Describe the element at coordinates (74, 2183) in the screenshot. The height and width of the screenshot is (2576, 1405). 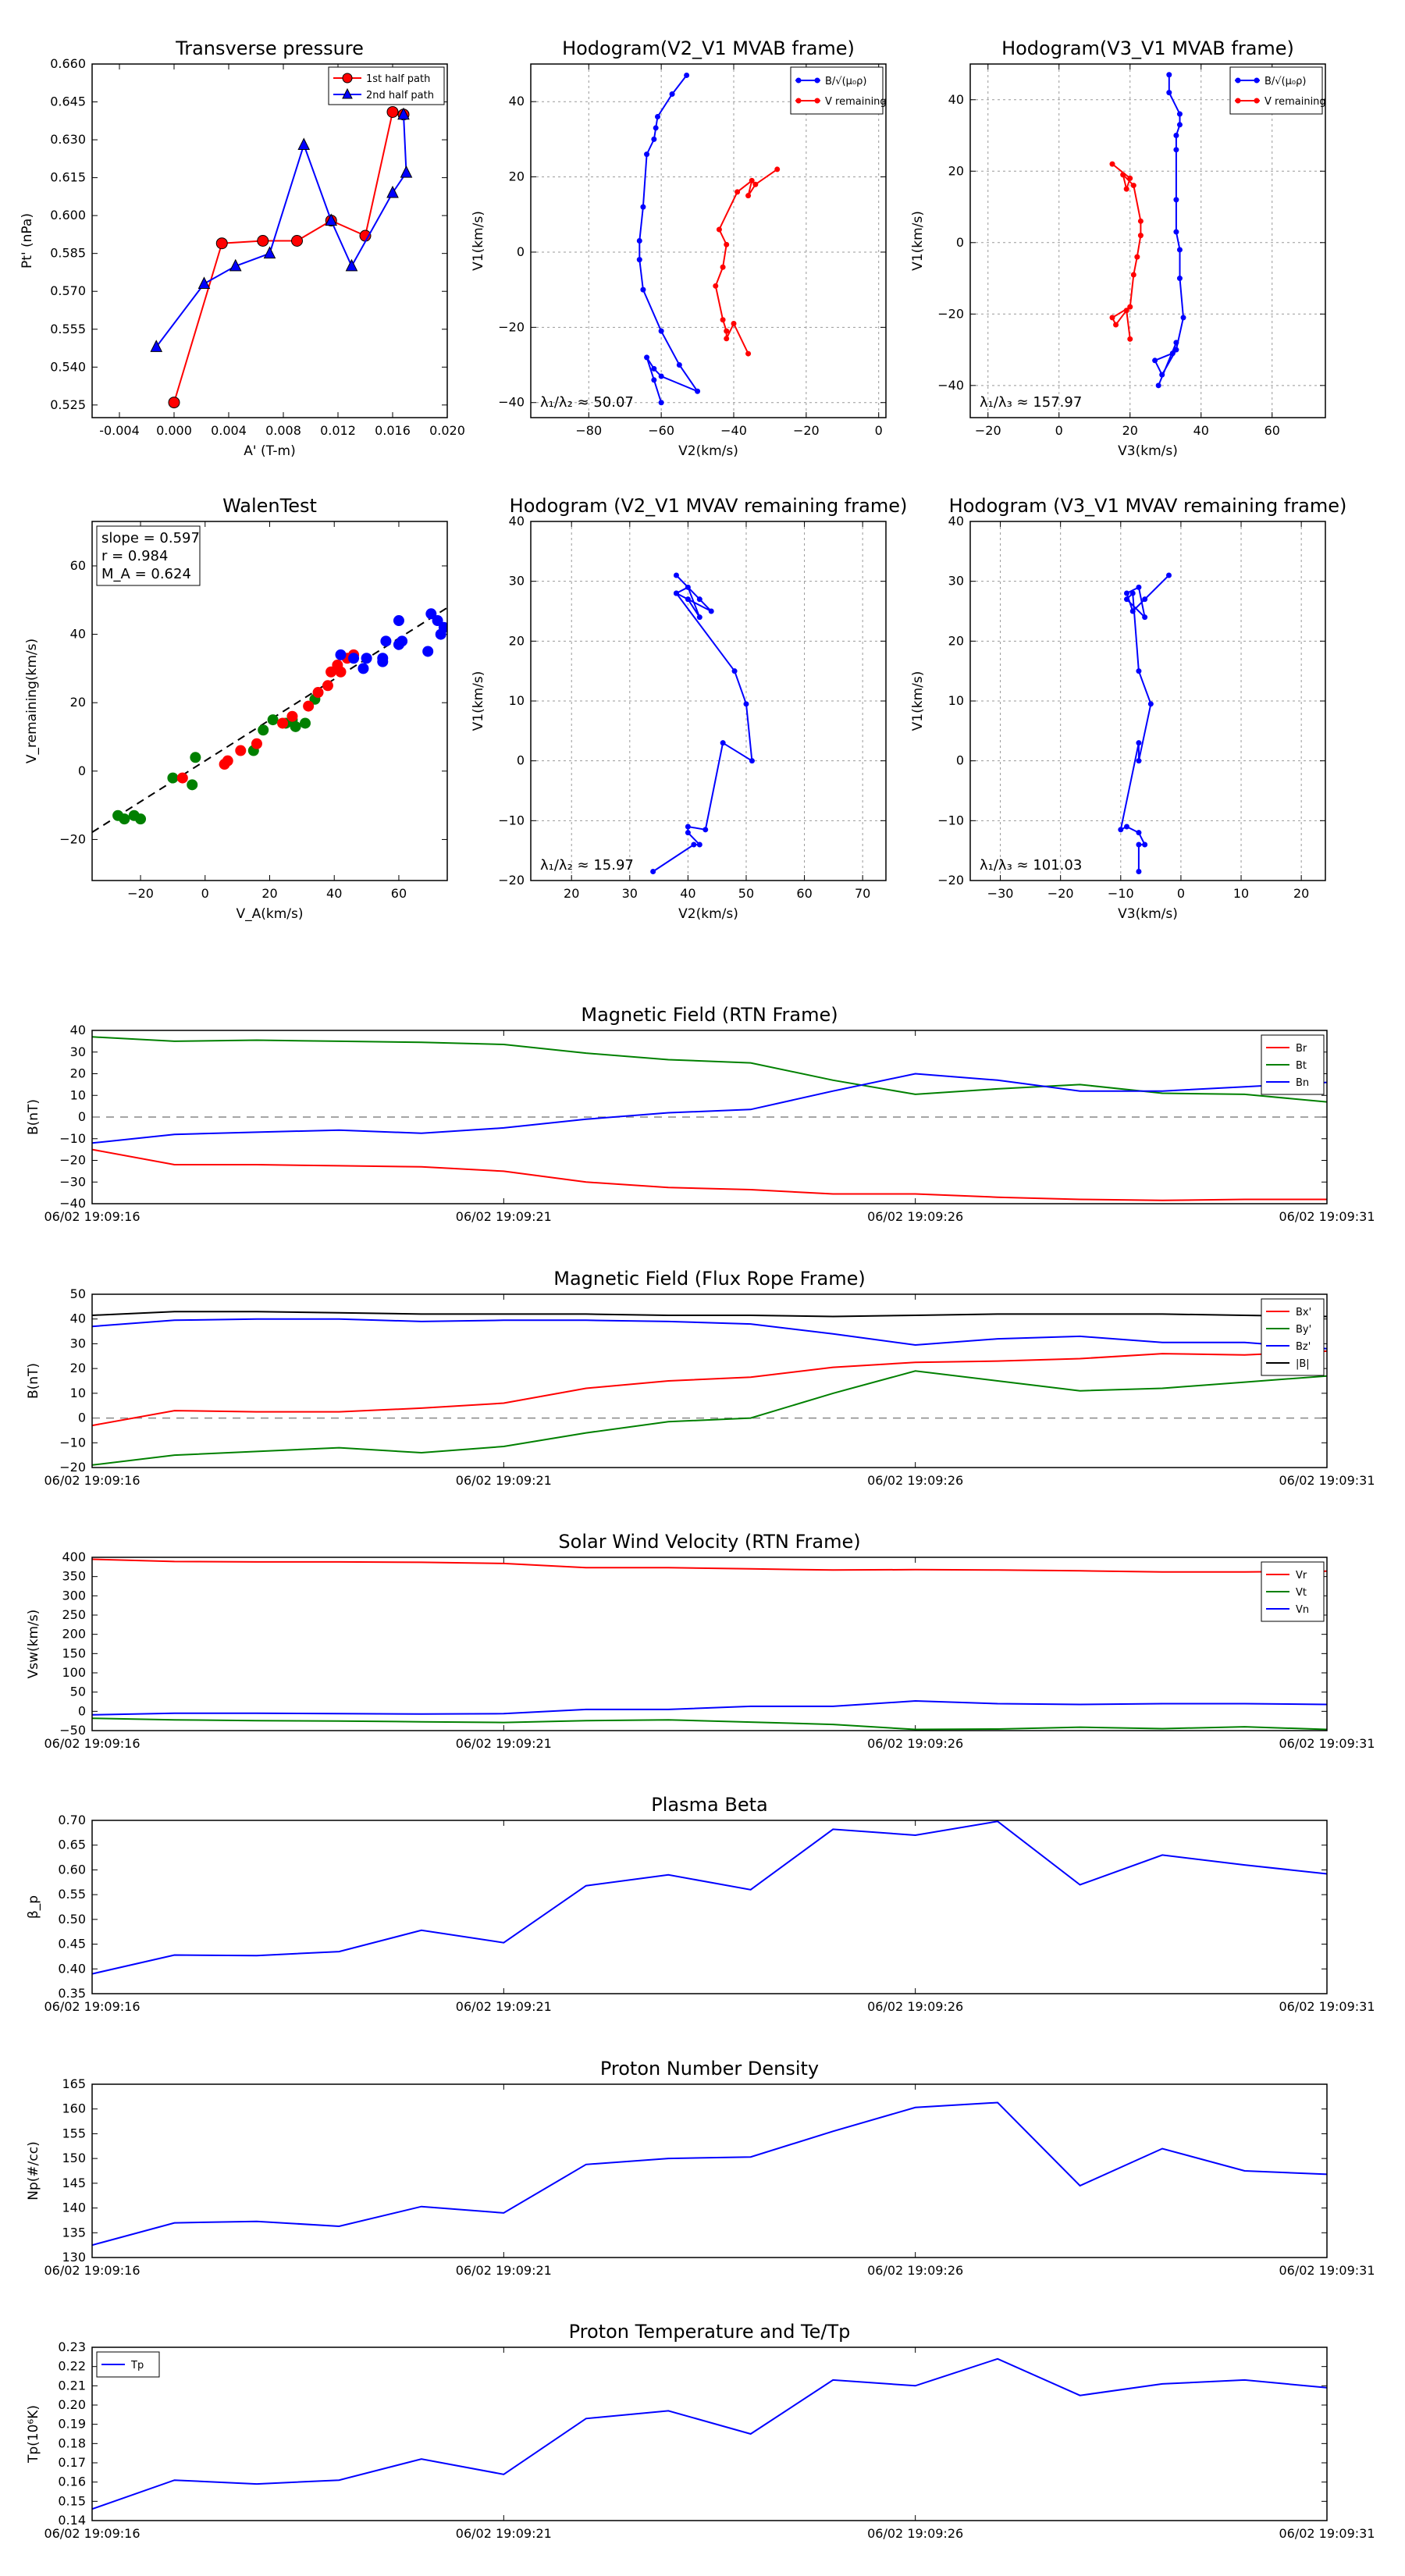
I see `y-tick-label: 145` at that location.